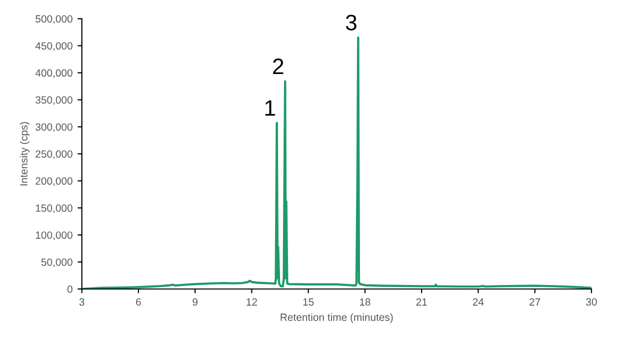 This screenshot has width=620, height=340. What do you see at coordinates (69, 289) in the screenshot?
I see `y-tick-label: 0` at bounding box center [69, 289].